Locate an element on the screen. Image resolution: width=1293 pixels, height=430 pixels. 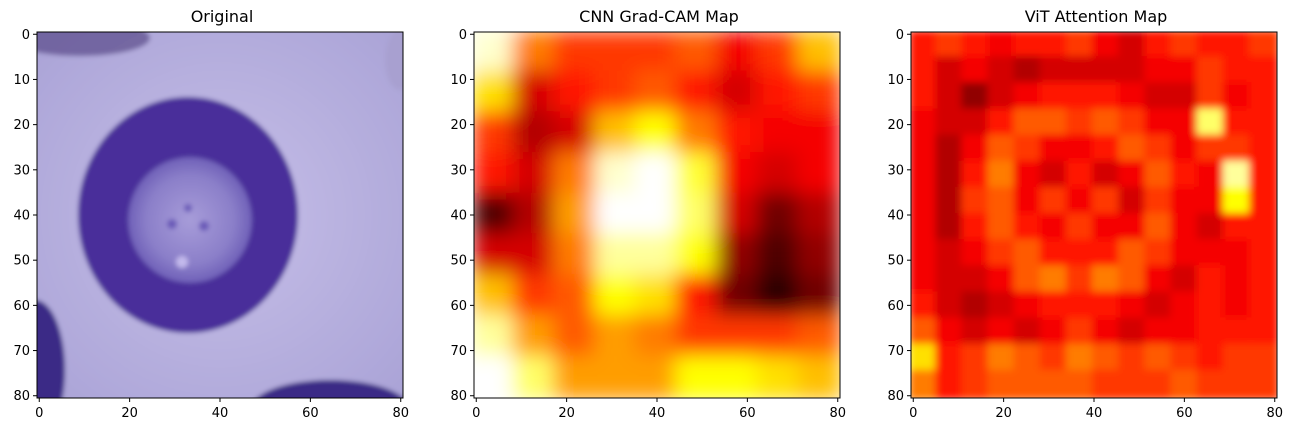
y-tick-label: 30 is located at coordinates (21, 170).